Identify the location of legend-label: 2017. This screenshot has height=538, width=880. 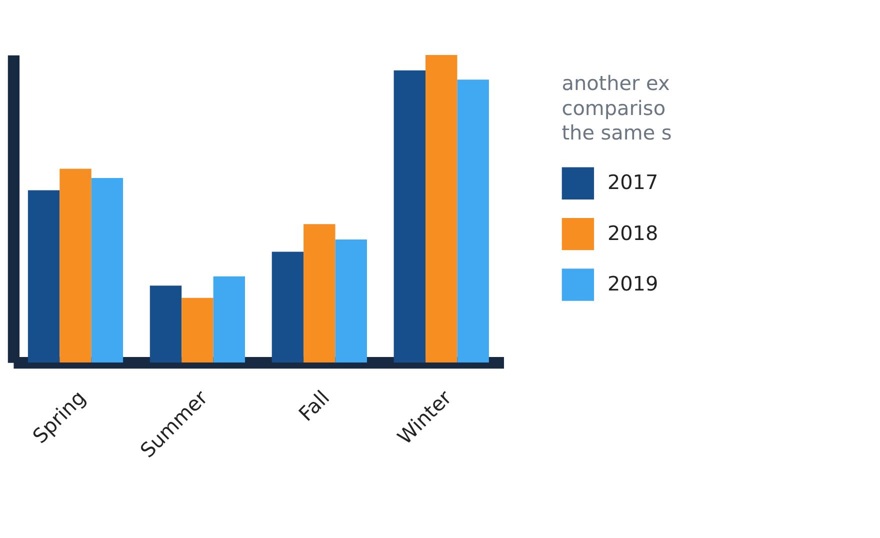
(632, 182).